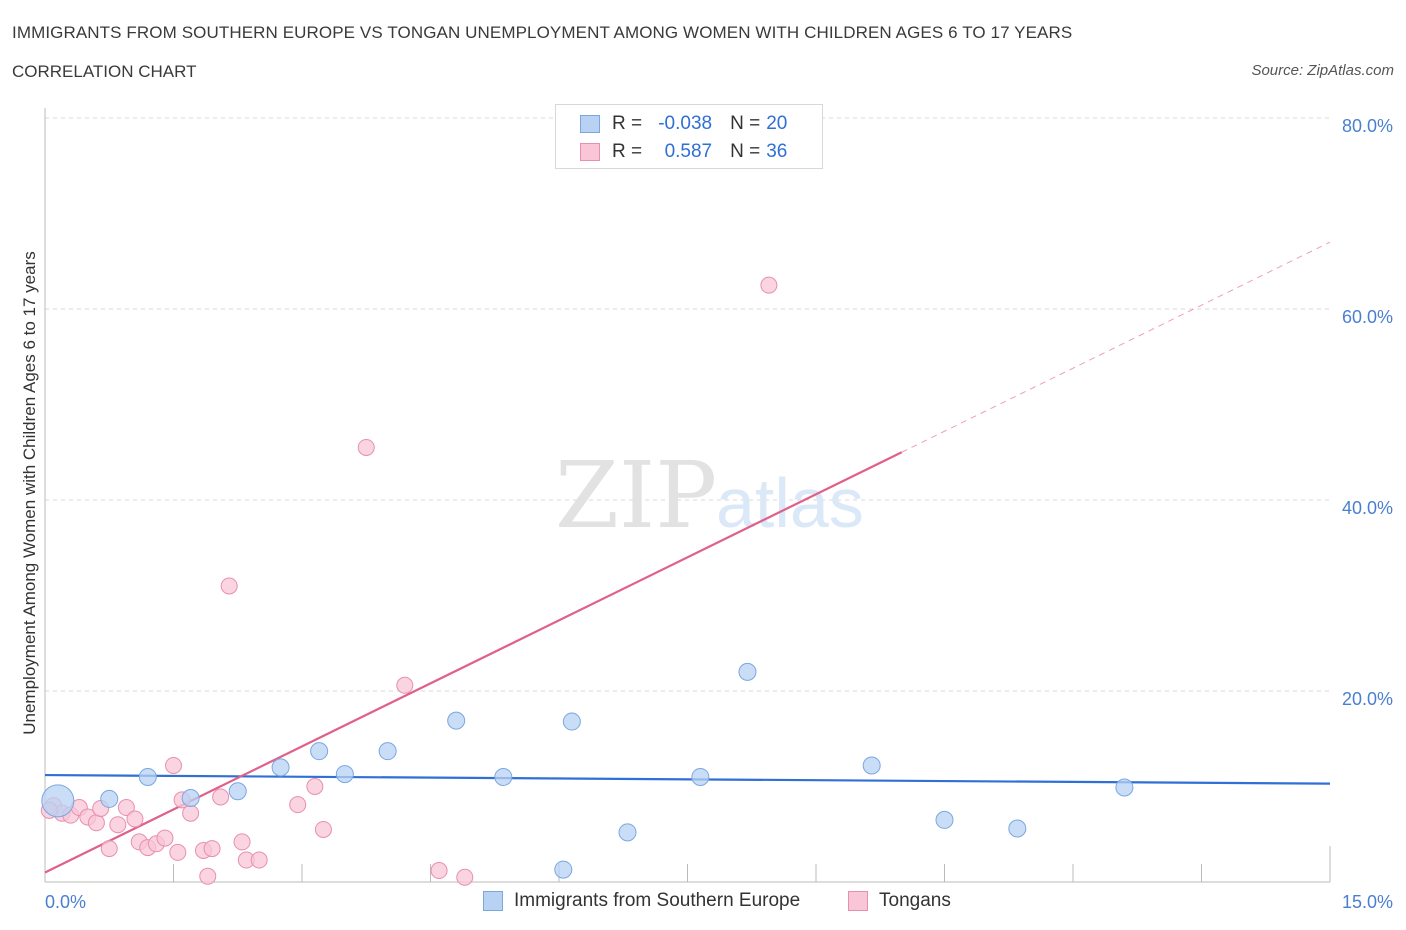  What do you see at coordinates (65, 902) in the screenshot?
I see `x-tick-label: 0.0%` at bounding box center [65, 902].